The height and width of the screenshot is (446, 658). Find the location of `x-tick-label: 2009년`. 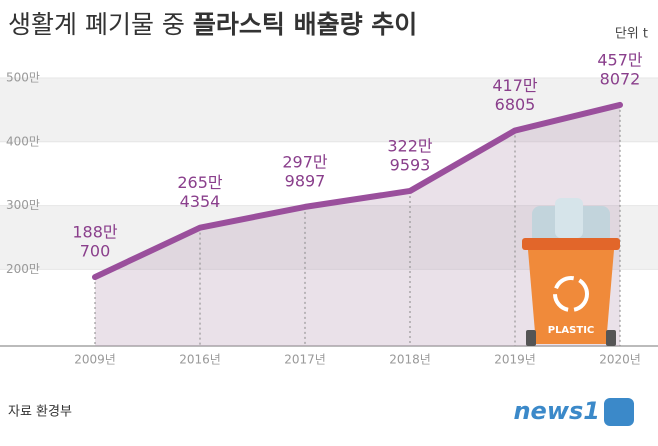

x-tick-label: 2009년 is located at coordinates (95, 360).